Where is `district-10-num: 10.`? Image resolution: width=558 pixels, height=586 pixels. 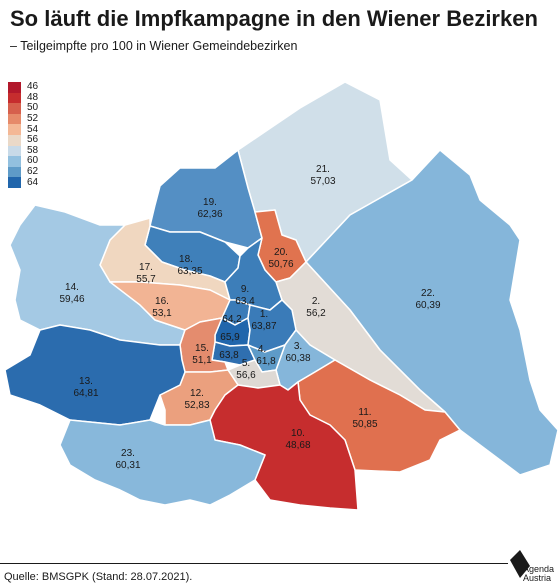
district-10-num: 10. is located at coordinates (298, 433).